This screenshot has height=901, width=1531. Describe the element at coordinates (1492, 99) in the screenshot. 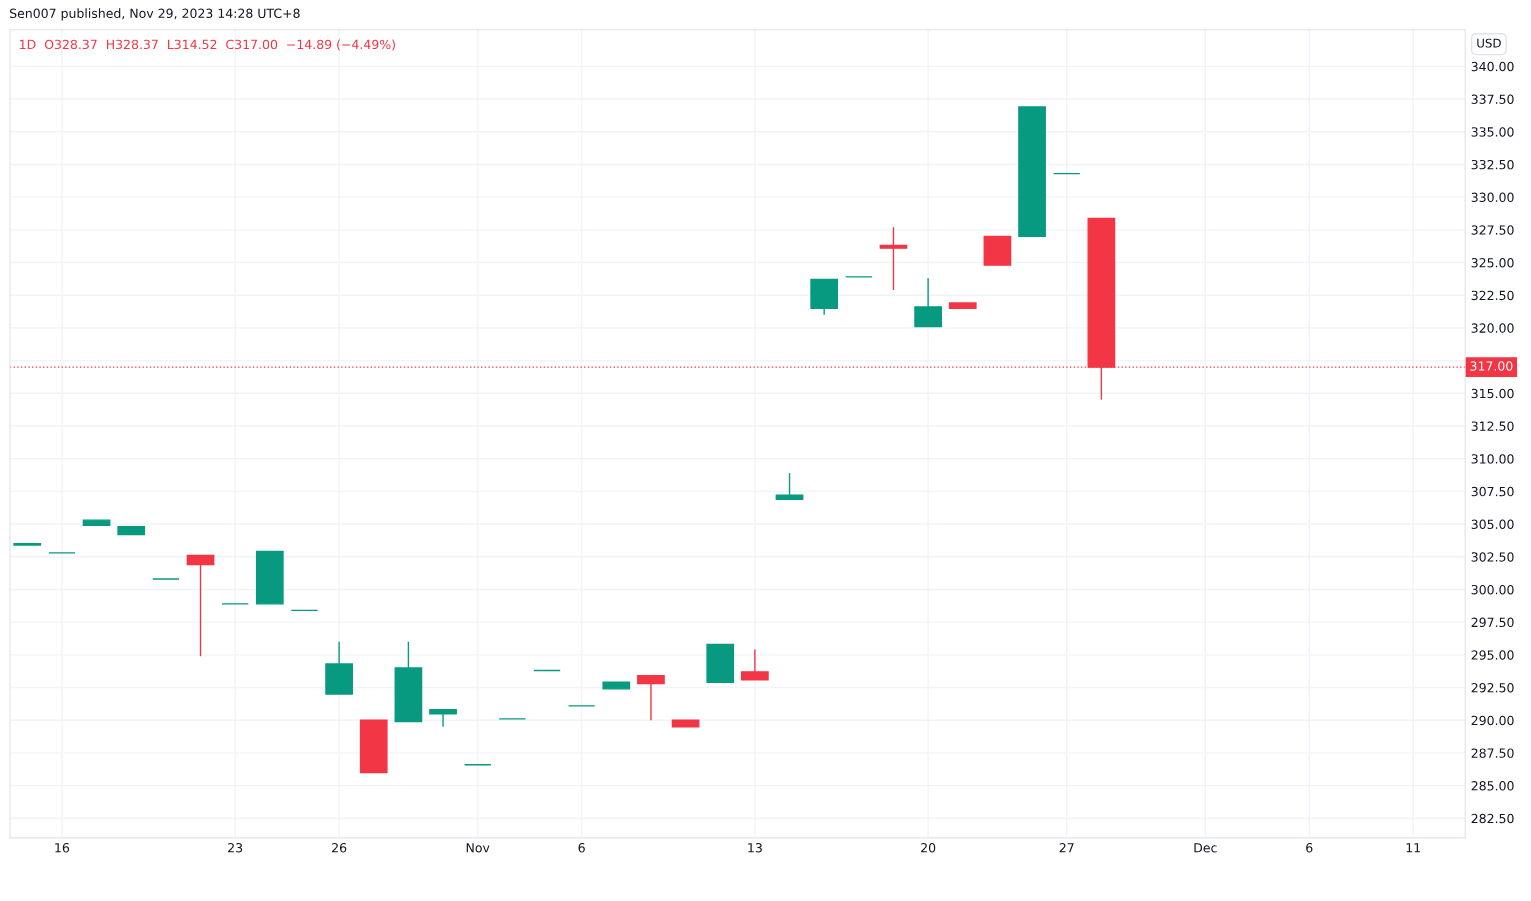

I see `y-tick-label: 337.50` at that location.